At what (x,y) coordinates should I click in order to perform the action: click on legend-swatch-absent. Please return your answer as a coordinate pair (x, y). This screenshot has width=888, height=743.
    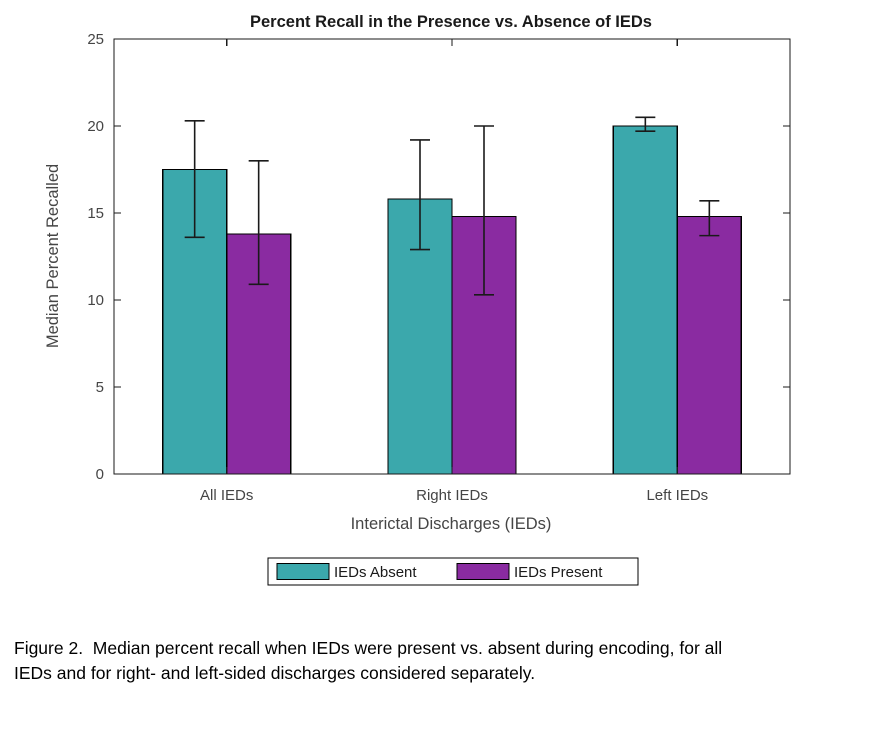
    Looking at the image, I should click on (303, 571).